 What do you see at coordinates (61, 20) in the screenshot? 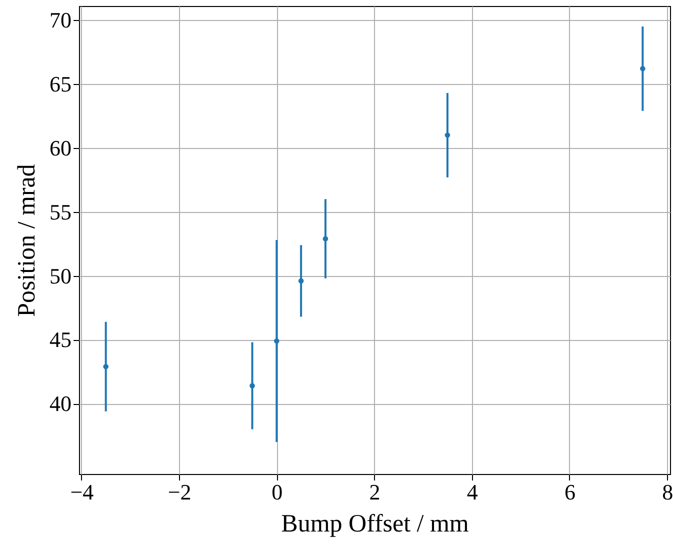
I see `y-tick-label: 70` at bounding box center [61, 20].